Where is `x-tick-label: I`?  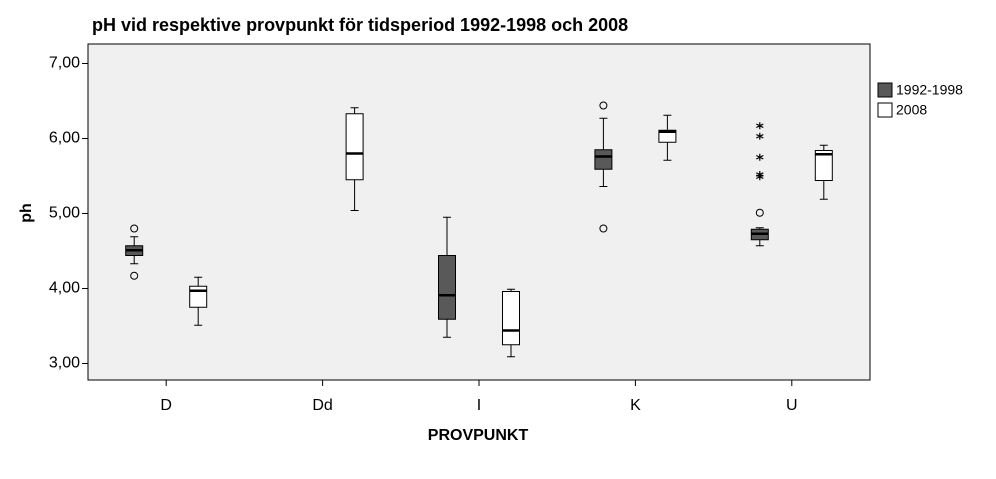
x-tick-label: I is located at coordinates (479, 405).